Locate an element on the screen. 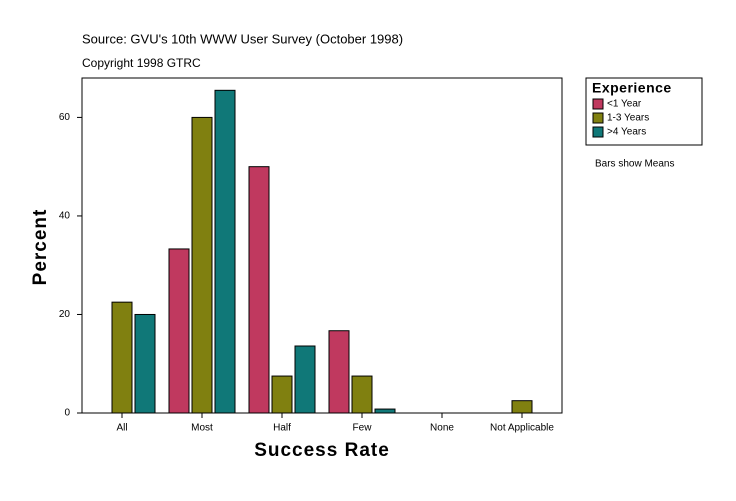  x-tick-label: Half is located at coordinates (282, 428).